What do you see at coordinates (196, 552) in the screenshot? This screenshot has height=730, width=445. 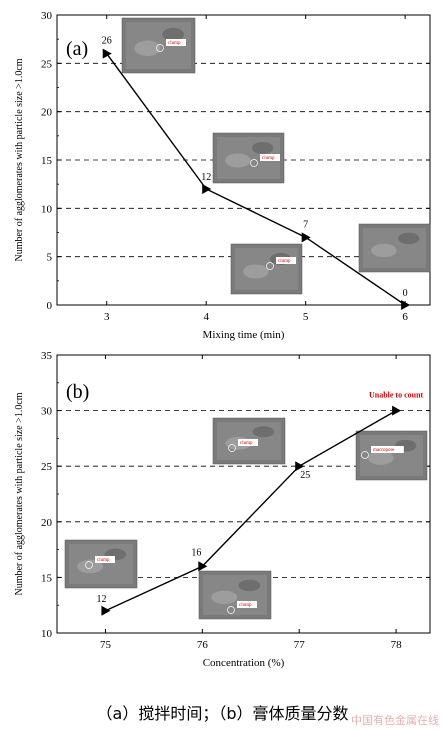 I see `data-label: 16` at bounding box center [196, 552].